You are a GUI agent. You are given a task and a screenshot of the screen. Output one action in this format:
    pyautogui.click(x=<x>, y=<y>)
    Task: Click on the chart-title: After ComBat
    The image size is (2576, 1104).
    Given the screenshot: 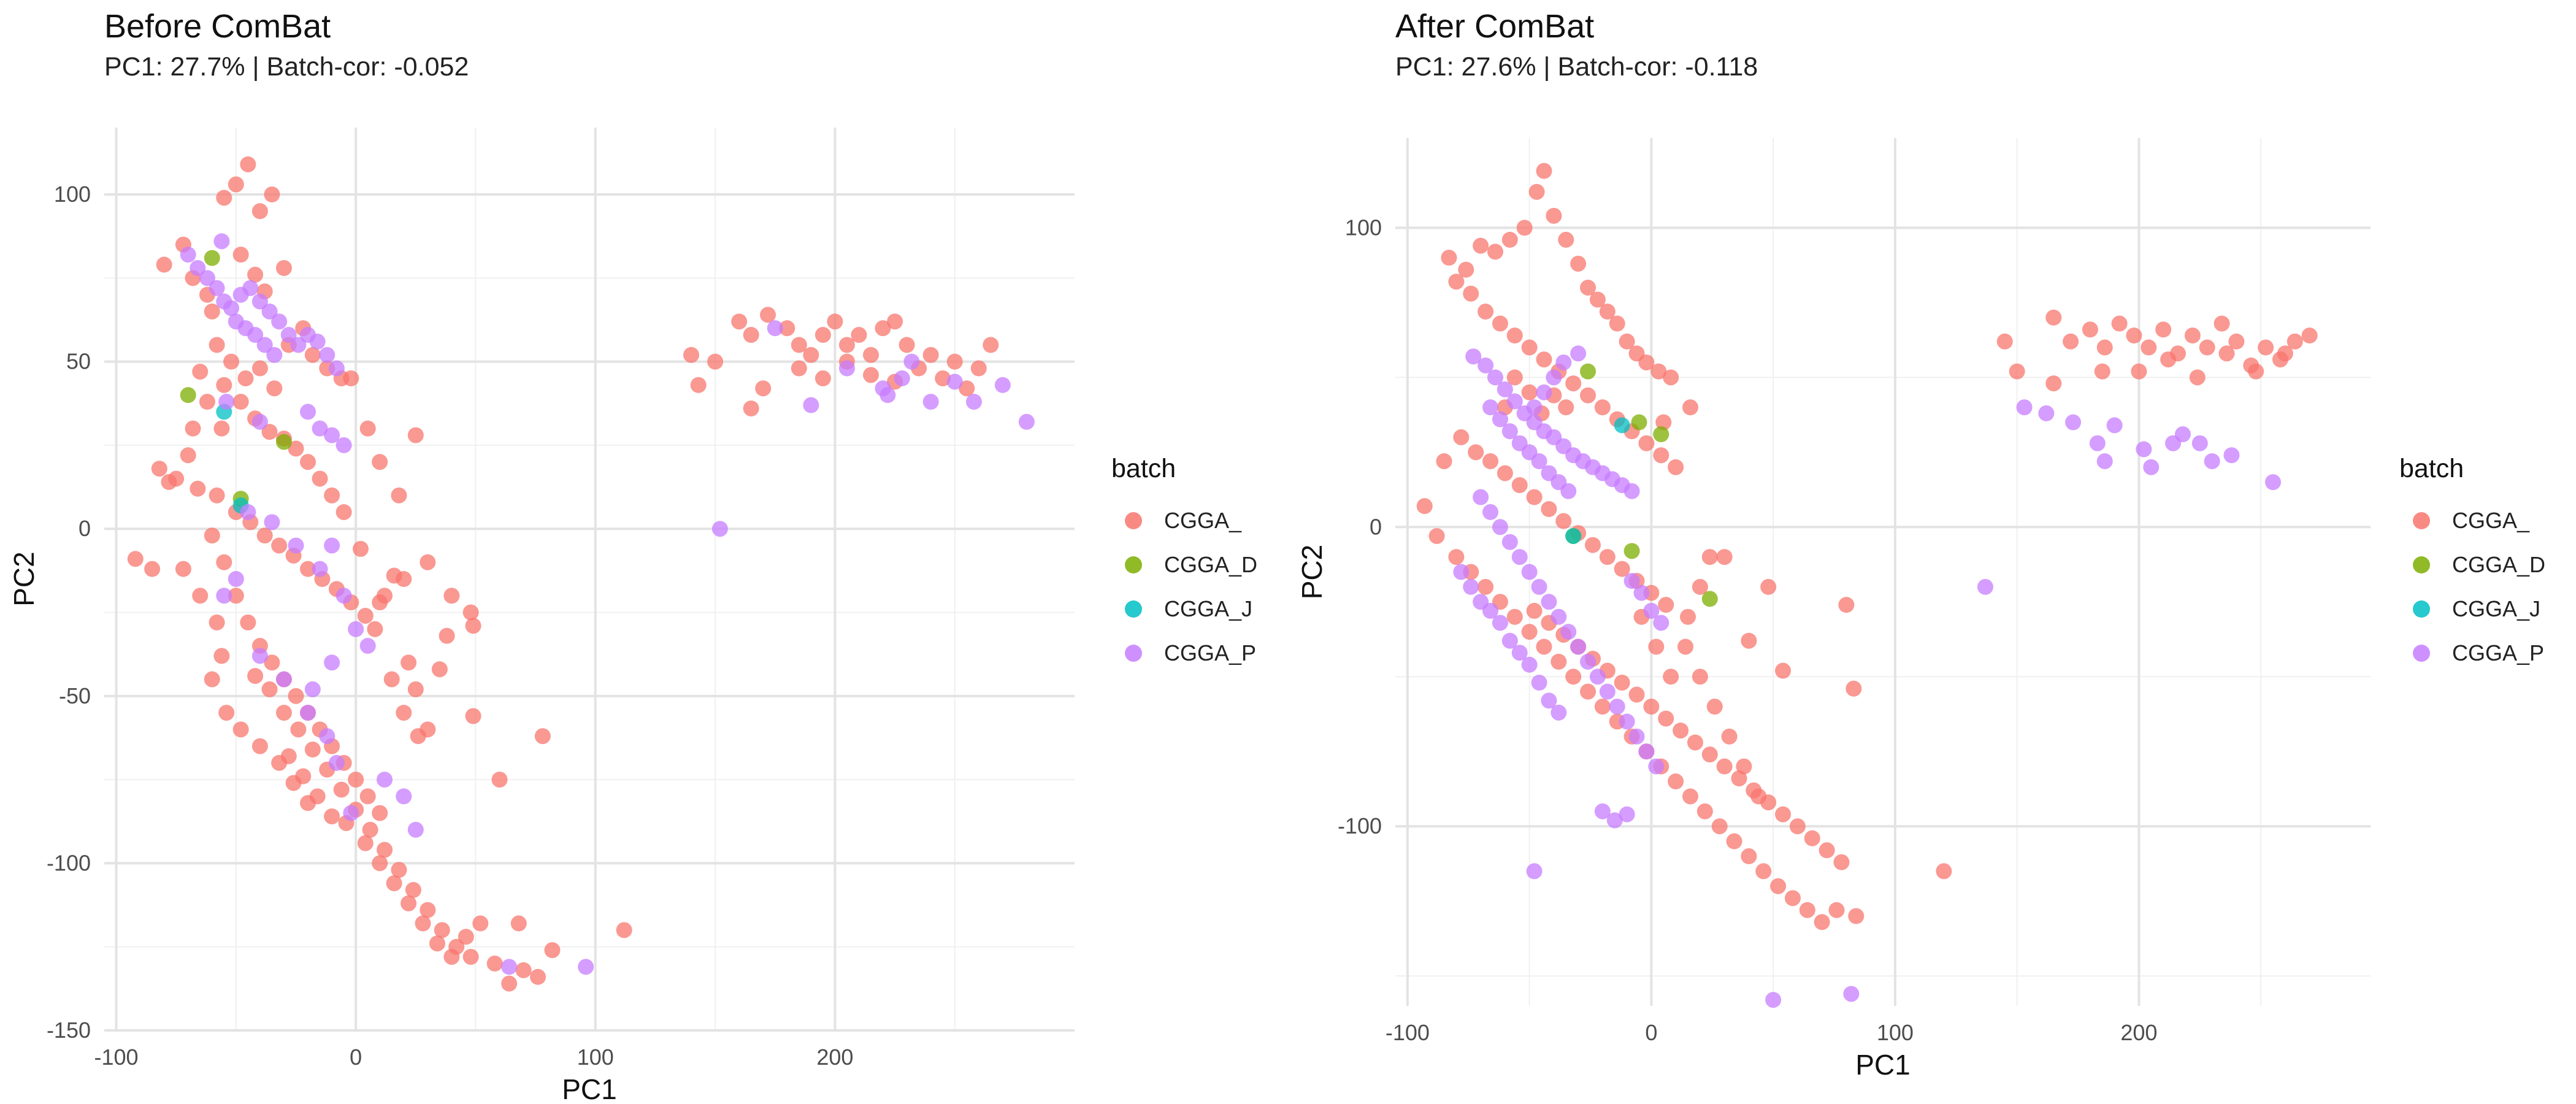 What is the action you would take?
    pyautogui.click(x=1495, y=26)
    